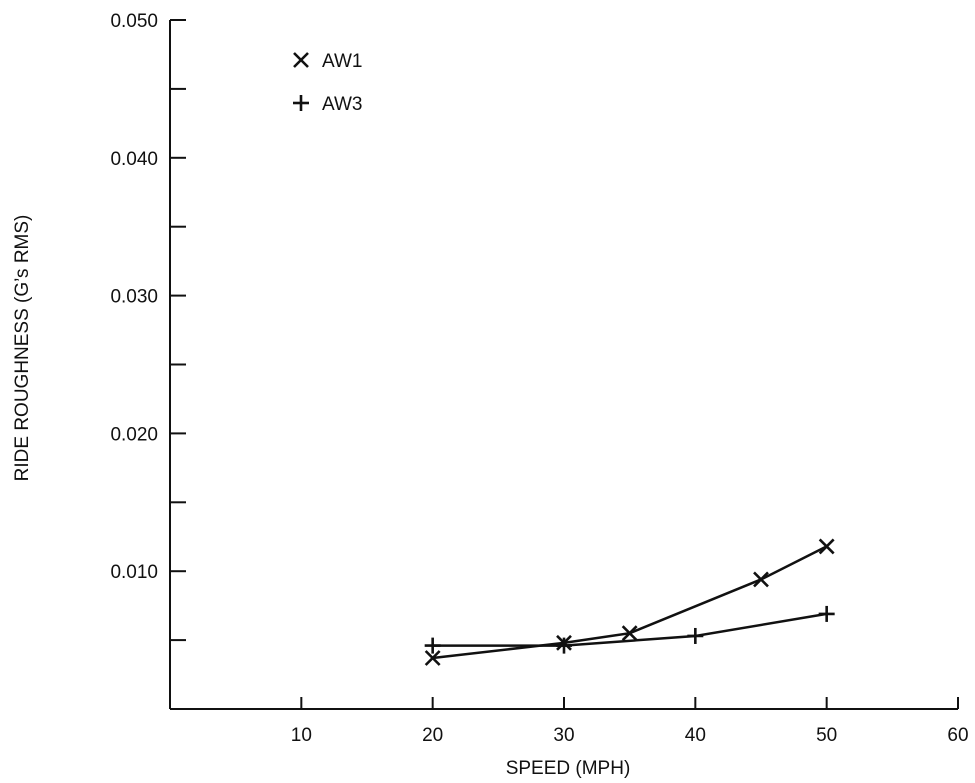 The height and width of the screenshot is (783, 975). I want to click on legend-label-aw3: AW3, so click(342, 104).